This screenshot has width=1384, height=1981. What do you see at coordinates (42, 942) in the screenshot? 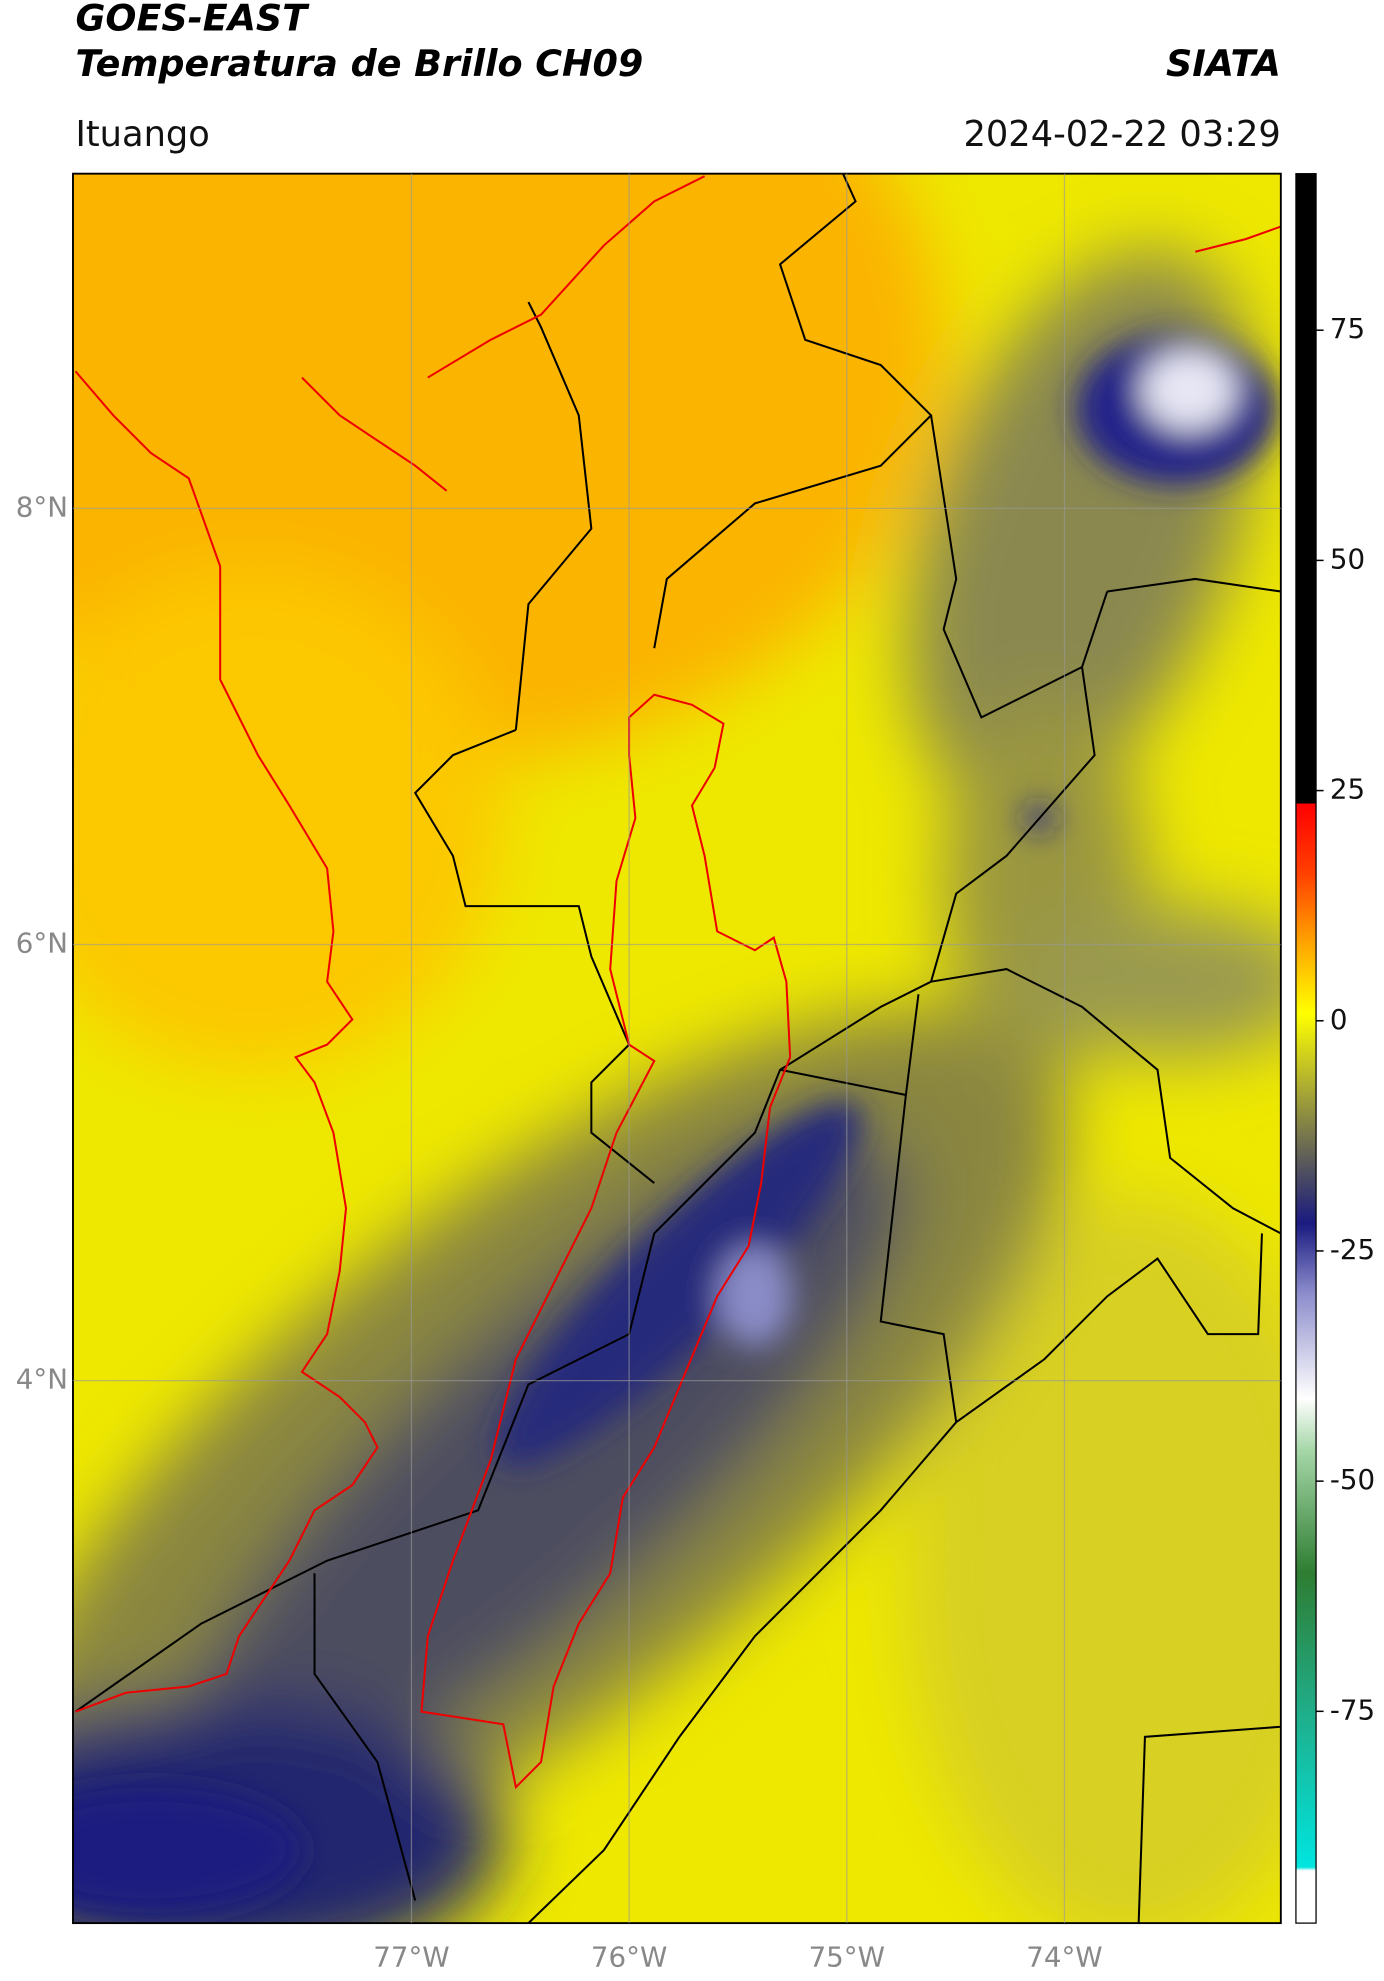
I see `lat-tick-label: 6°N` at bounding box center [42, 942].